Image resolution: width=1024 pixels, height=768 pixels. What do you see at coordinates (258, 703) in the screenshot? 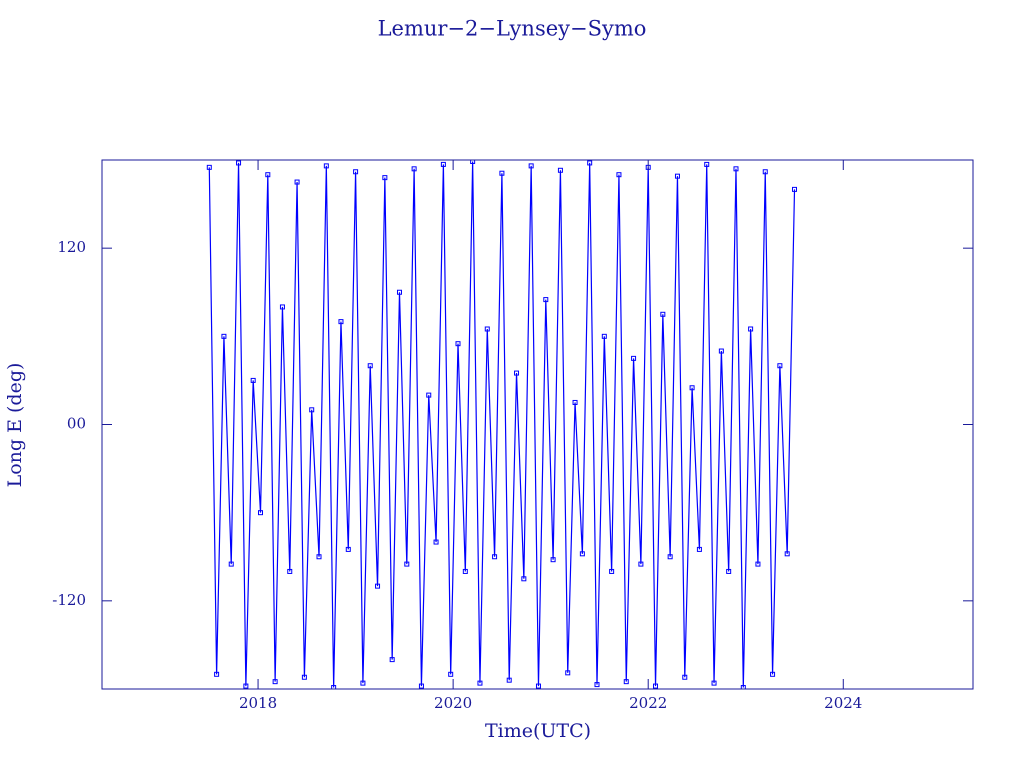
I see `x-tick-label: 2018` at bounding box center [258, 703].